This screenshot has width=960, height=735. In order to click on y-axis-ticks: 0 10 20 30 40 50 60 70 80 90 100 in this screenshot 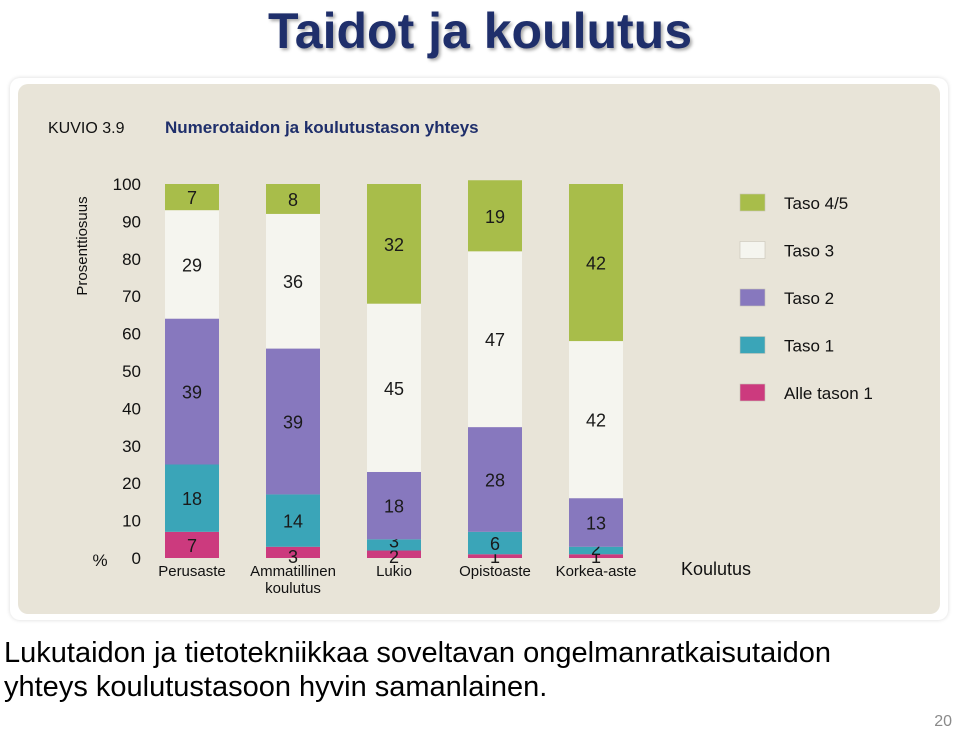, I will do `click(127, 371)`.